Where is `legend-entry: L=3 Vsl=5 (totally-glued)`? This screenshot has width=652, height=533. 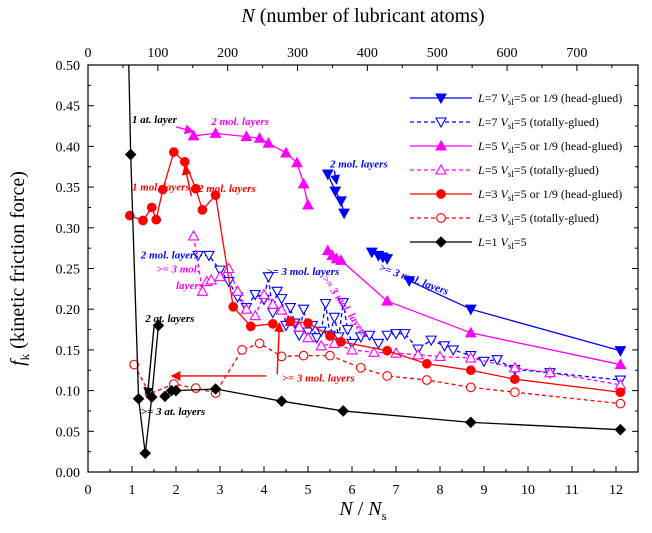 legend-entry: L=3 Vsl=5 (totally-glued) is located at coordinates (504, 219).